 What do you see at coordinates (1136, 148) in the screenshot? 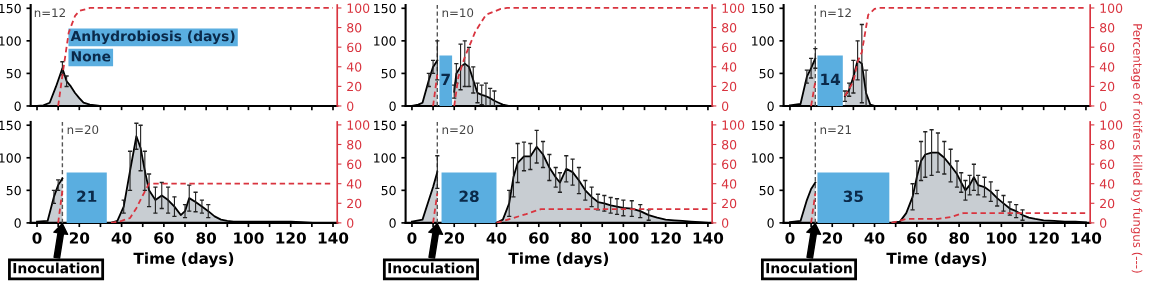
I see `y2-axis-title: Percentage of rotifers killed by fungus (---)` at bounding box center [1136, 148].